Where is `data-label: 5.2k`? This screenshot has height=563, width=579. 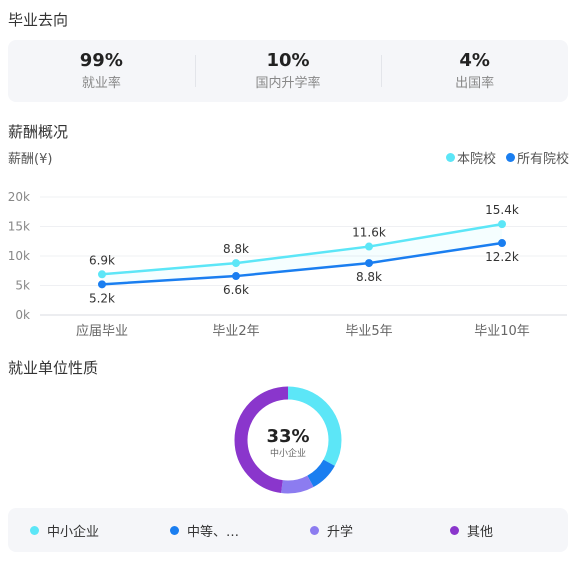
data-label: 5.2k is located at coordinates (102, 298).